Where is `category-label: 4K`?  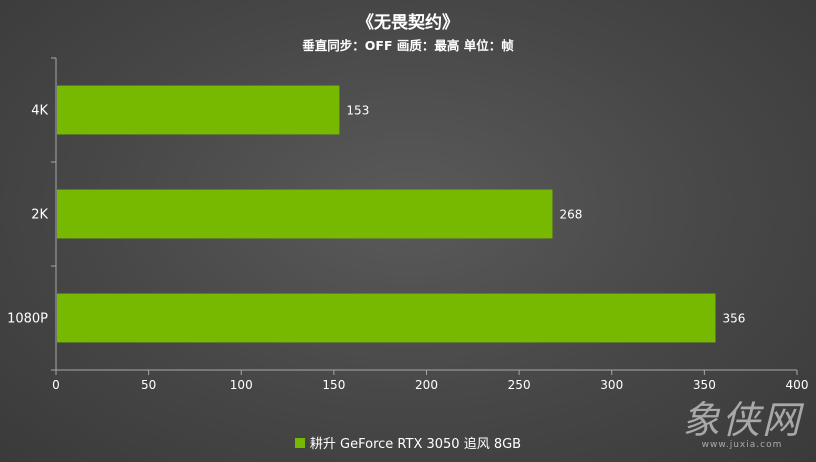
category-label: 4K is located at coordinates (39, 111).